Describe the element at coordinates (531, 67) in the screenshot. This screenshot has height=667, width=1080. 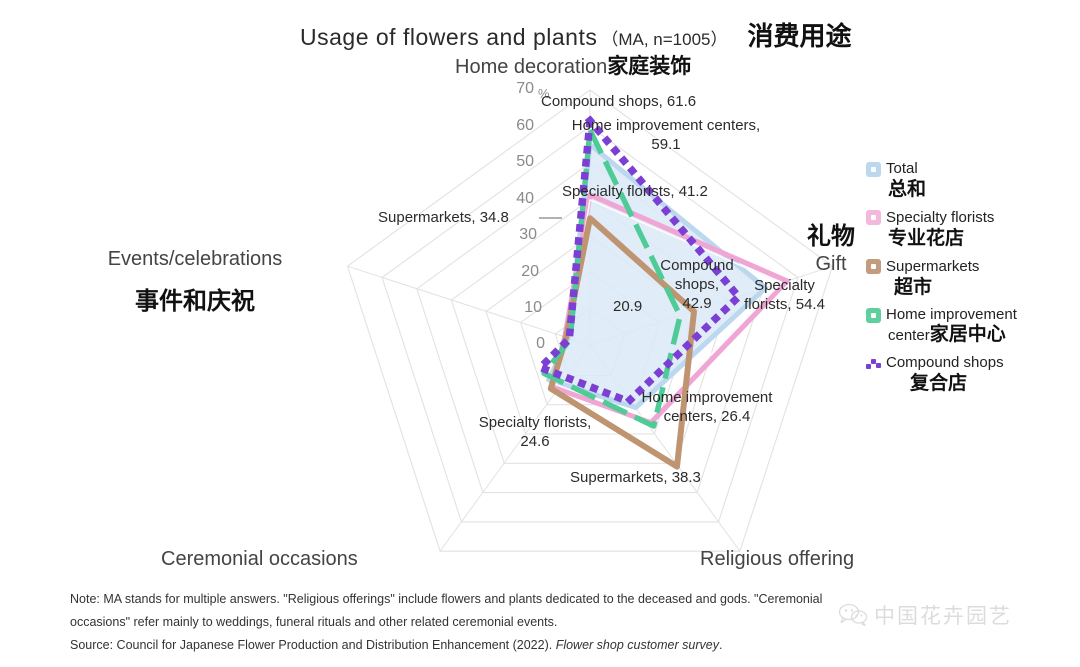
I see `axis-label-home-decoration-en: Home decoration` at that location.